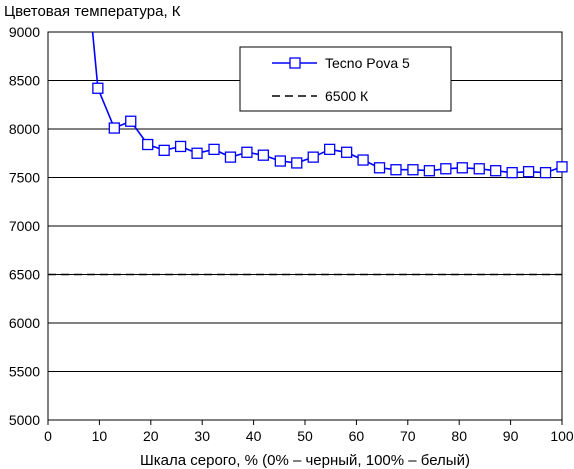  Describe the element at coordinates (24, 129) in the screenshot. I see `y-tick-label: 8000` at that location.